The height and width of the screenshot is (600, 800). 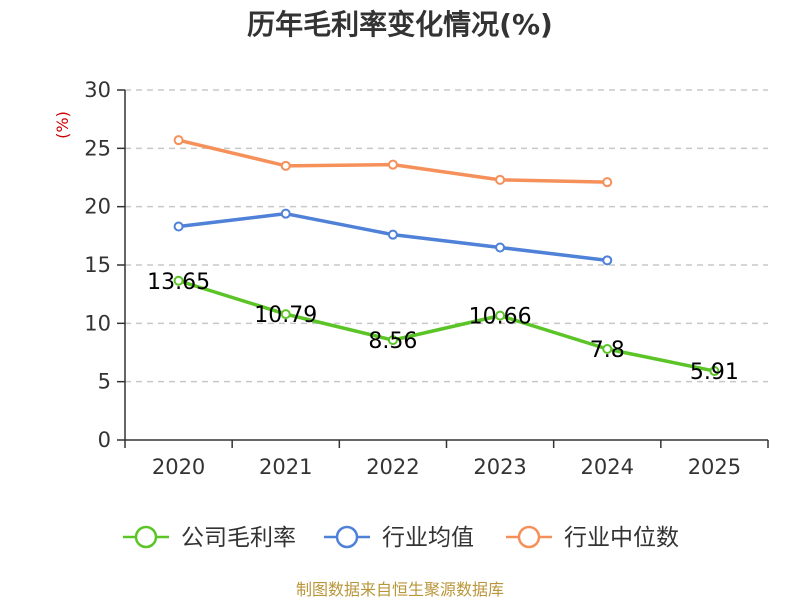 What do you see at coordinates (97, 90) in the screenshot?
I see `y-tick-label: 30` at bounding box center [97, 90].